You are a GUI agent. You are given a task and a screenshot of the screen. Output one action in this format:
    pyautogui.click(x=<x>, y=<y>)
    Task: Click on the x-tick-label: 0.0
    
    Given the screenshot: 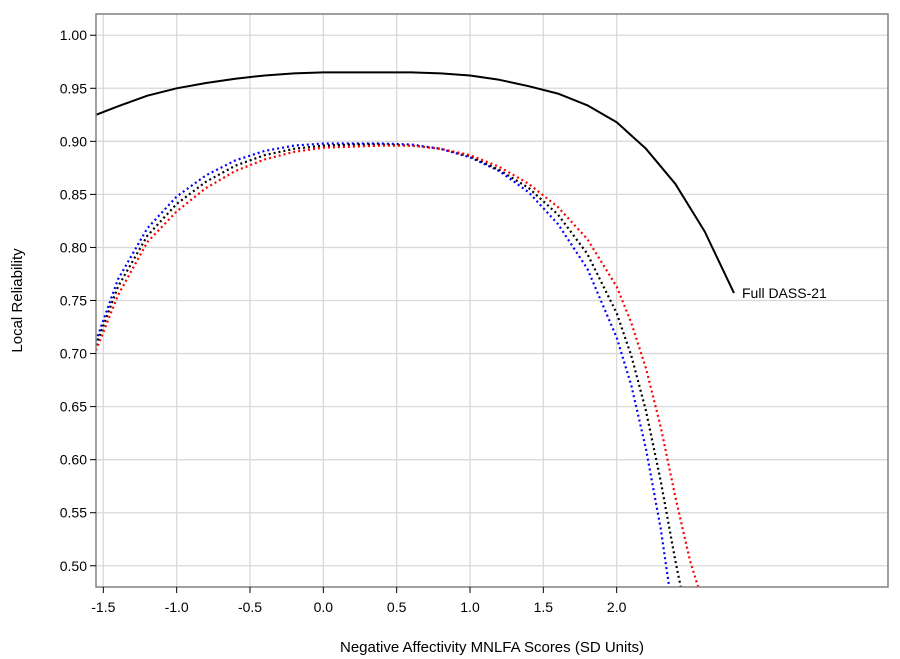 What is the action you would take?
    pyautogui.click(x=324, y=607)
    